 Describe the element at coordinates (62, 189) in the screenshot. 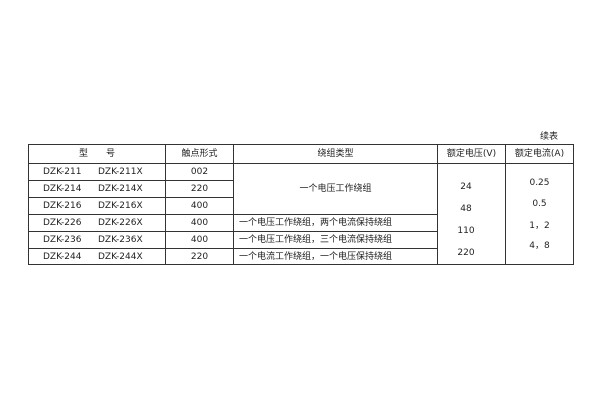

I see `model: DZK-214` at that location.